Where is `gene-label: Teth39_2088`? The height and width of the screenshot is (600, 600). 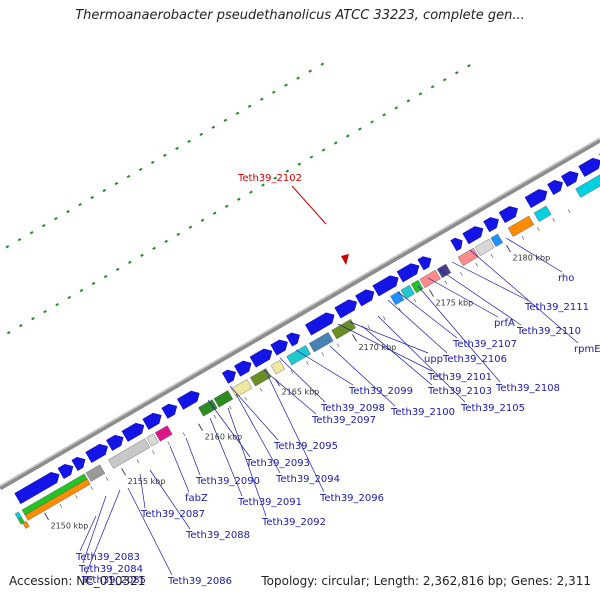 gene-label: Teth39_2088 is located at coordinates (217, 535).